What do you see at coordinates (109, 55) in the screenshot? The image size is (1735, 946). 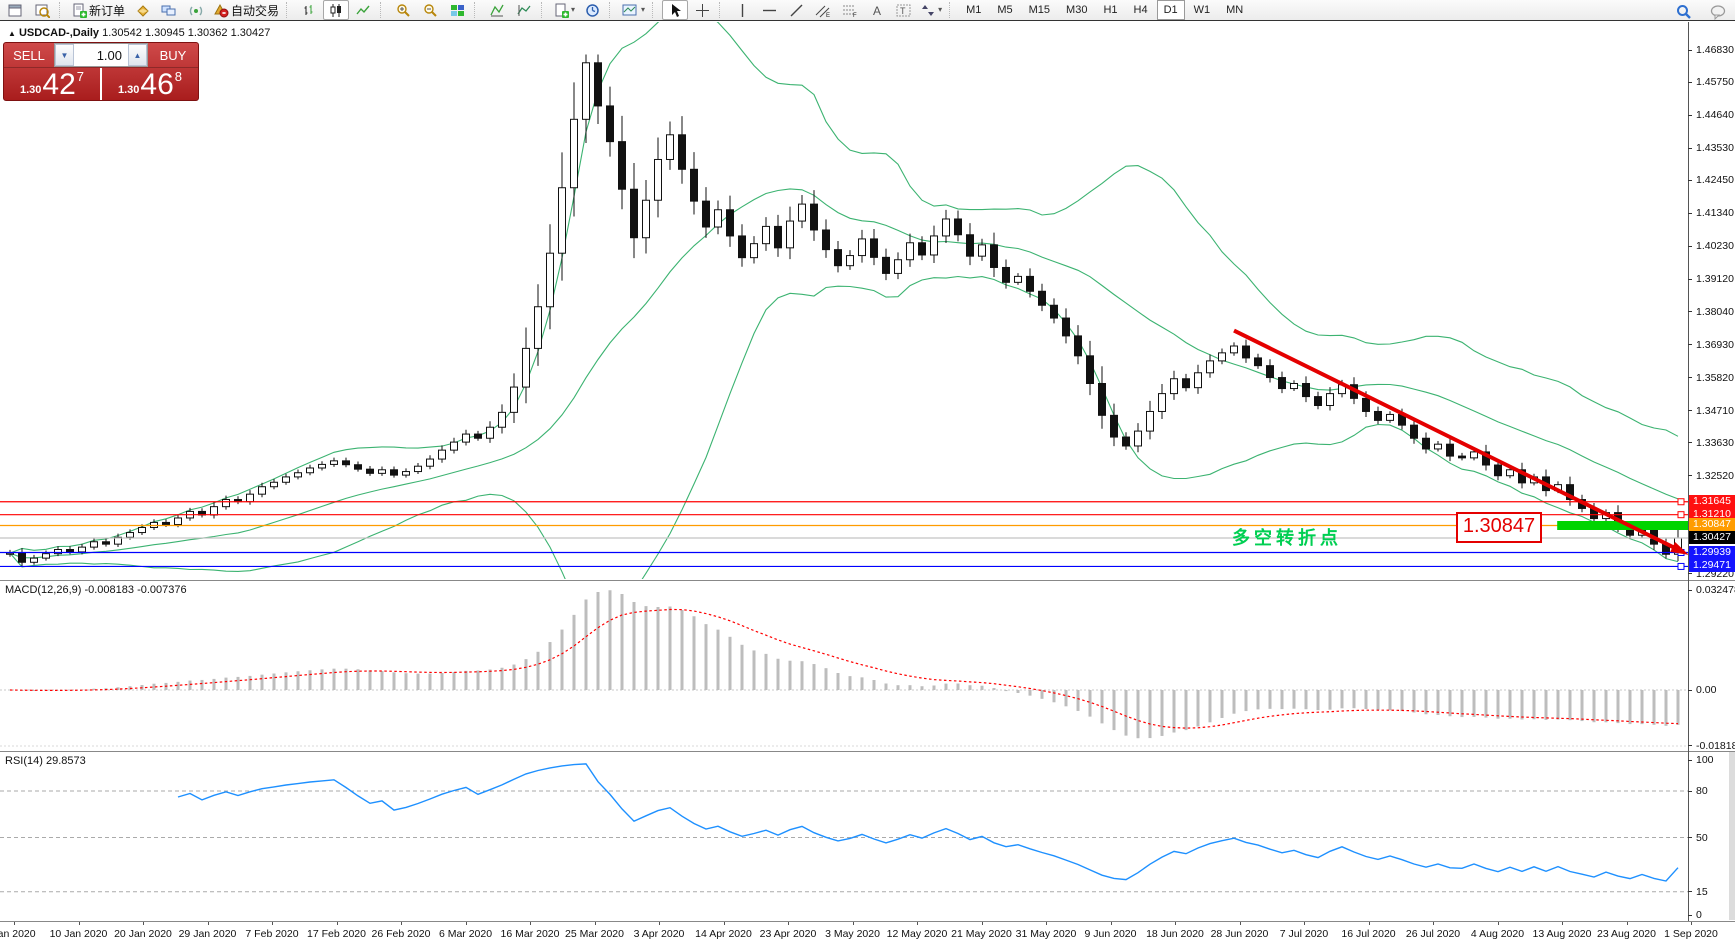 I see `volume-input: 1.00` at bounding box center [109, 55].